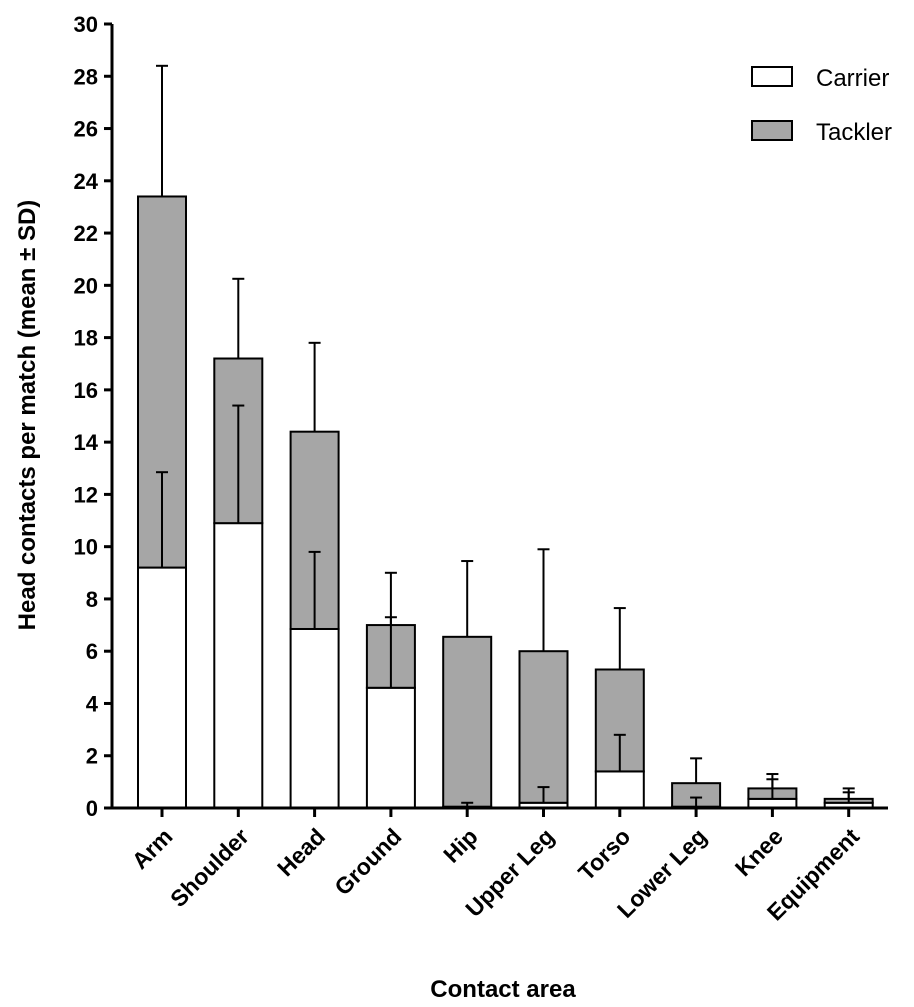 The height and width of the screenshot is (1007, 914). Describe the element at coordinates (86, 181) in the screenshot. I see `y-tick-label-24: 24` at that location.